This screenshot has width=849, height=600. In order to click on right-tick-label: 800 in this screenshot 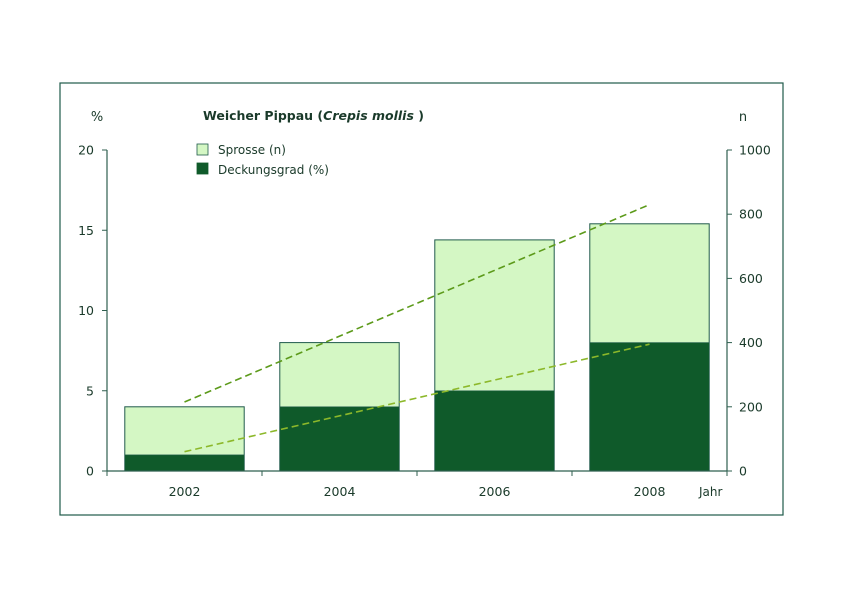, I will do `click(751, 214)`.